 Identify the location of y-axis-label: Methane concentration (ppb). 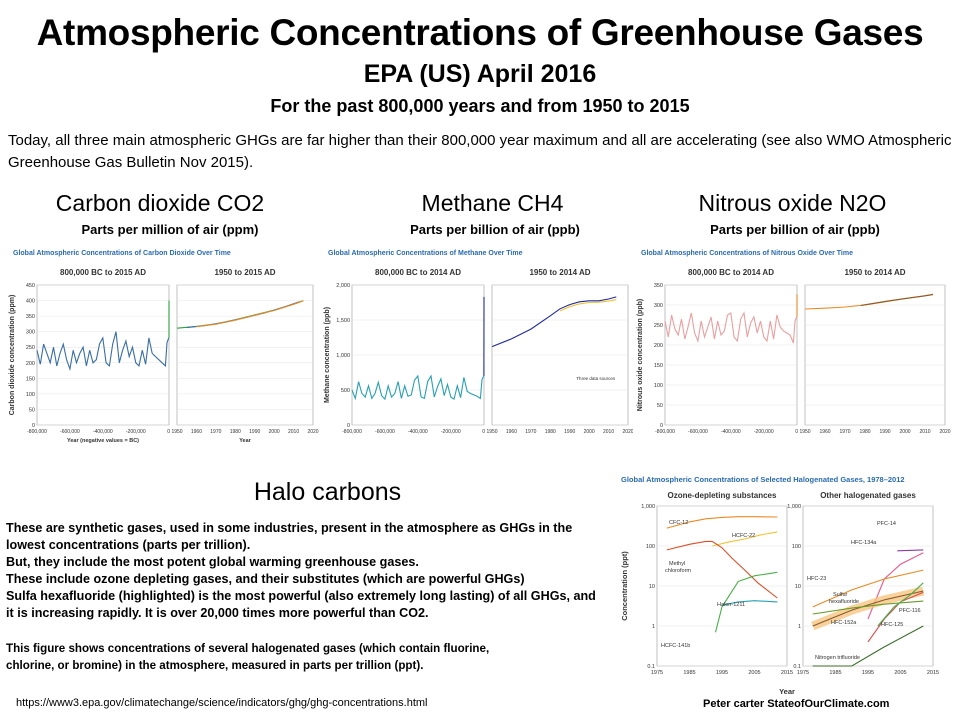
(327, 355).